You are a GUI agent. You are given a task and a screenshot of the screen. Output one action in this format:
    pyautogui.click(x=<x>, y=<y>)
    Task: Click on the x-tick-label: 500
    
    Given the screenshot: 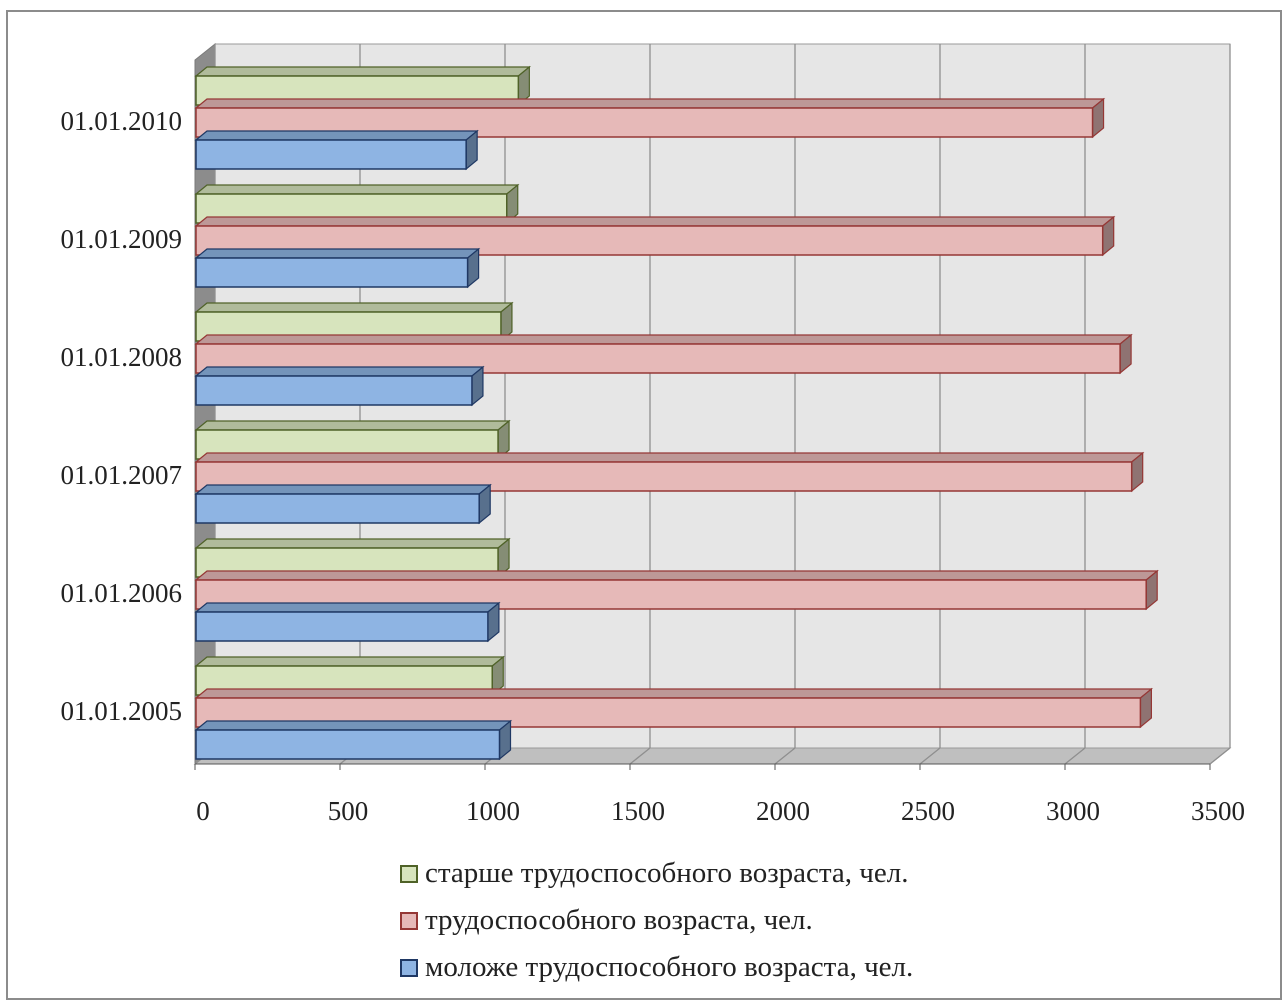 What is the action you would take?
    pyautogui.click(x=348, y=811)
    